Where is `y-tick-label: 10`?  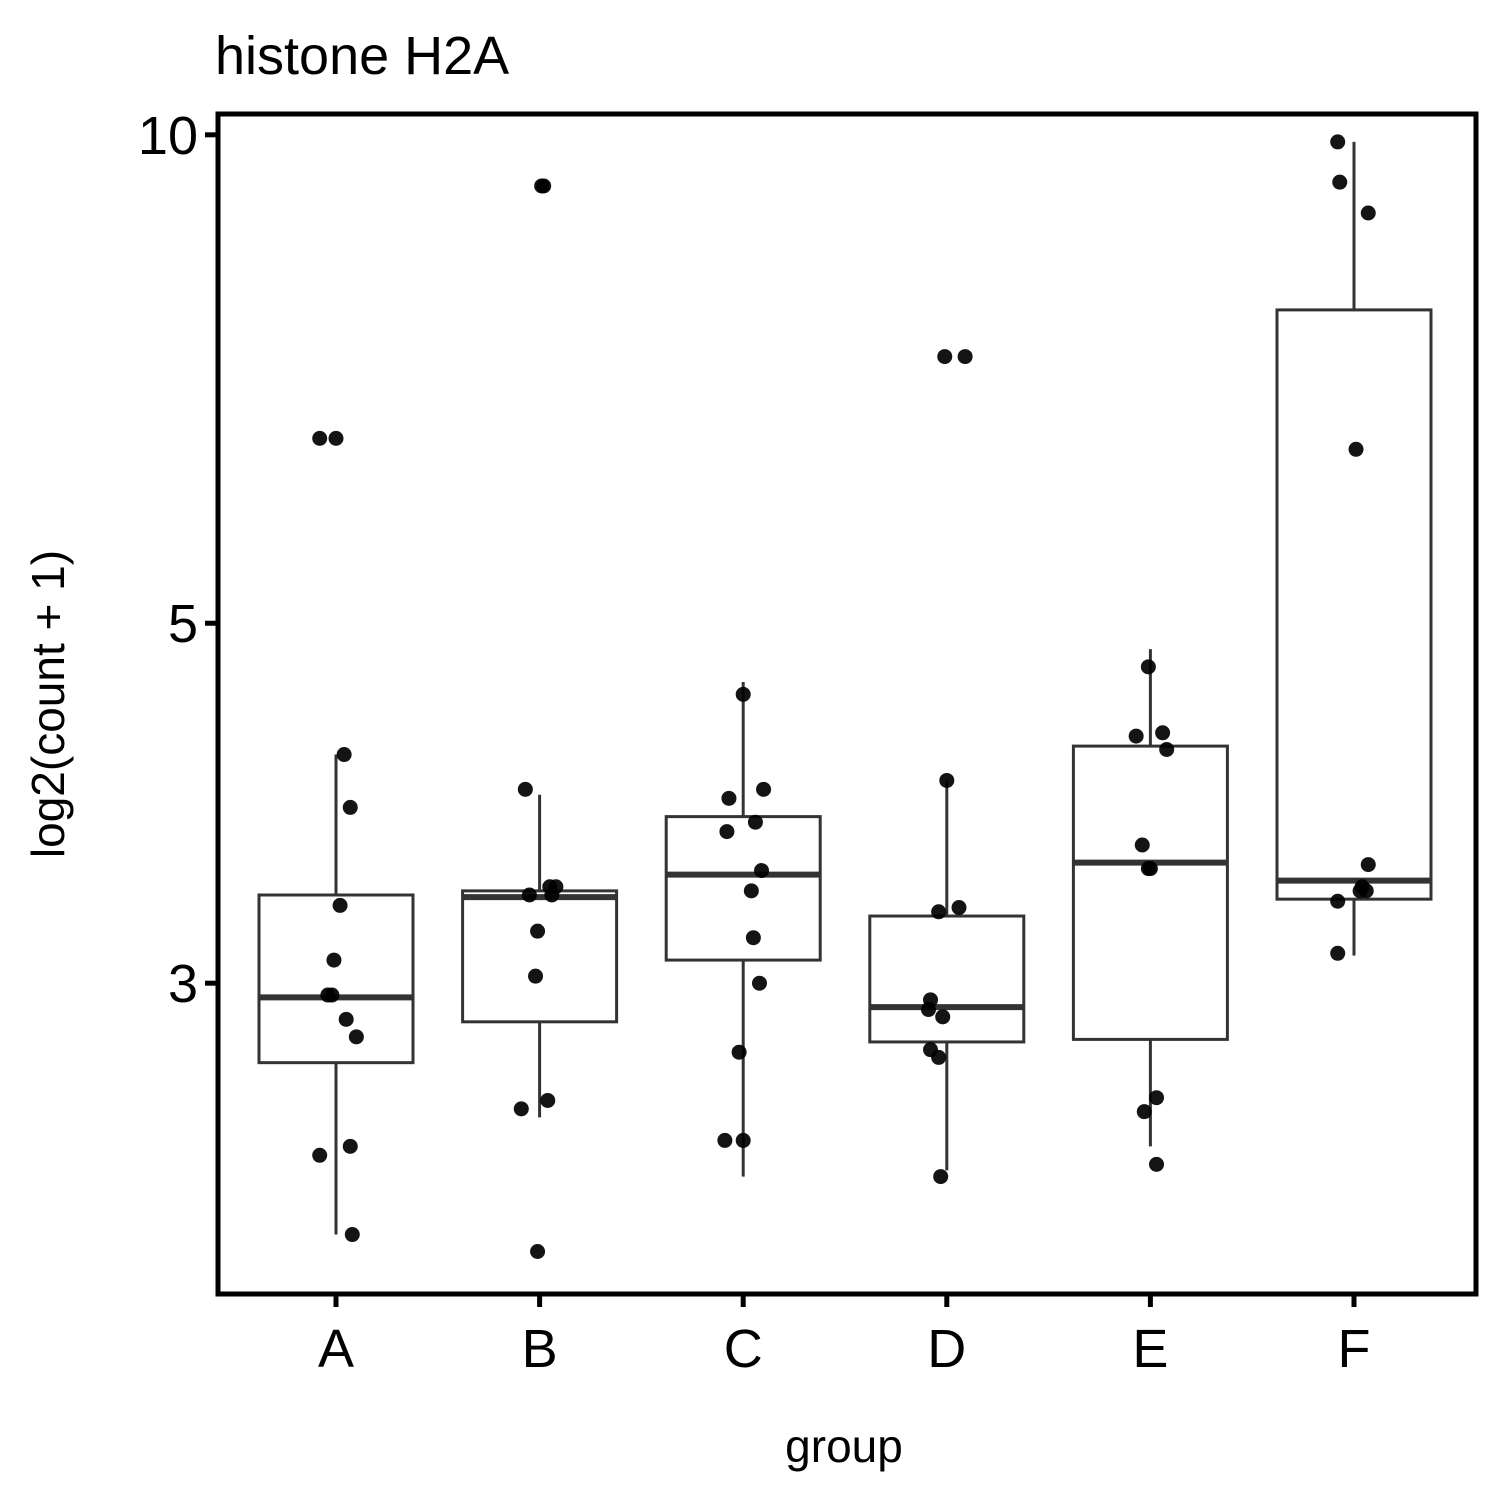 y-tick-label: 10 is located at coordinates (168, 136).